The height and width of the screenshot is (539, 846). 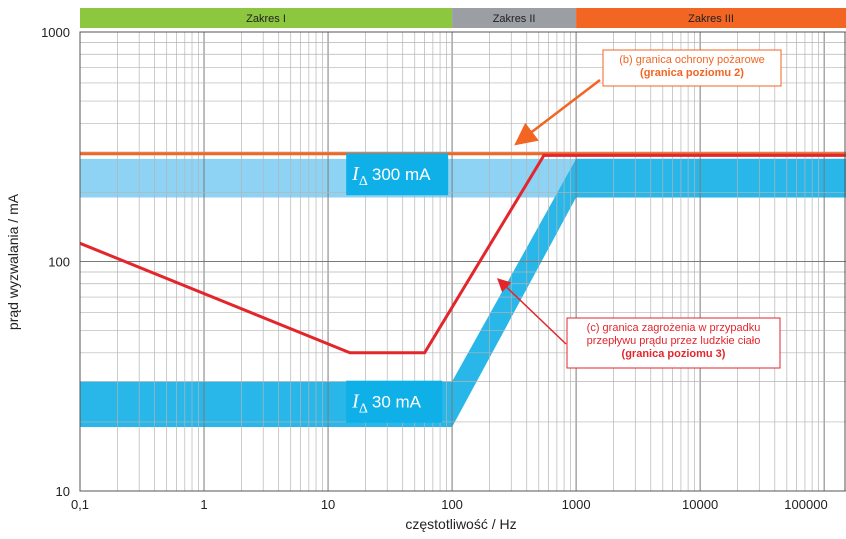 I want to click on body-note-text: przepływu prądu przez ludzkie ciało, so click(x=674, y=341).